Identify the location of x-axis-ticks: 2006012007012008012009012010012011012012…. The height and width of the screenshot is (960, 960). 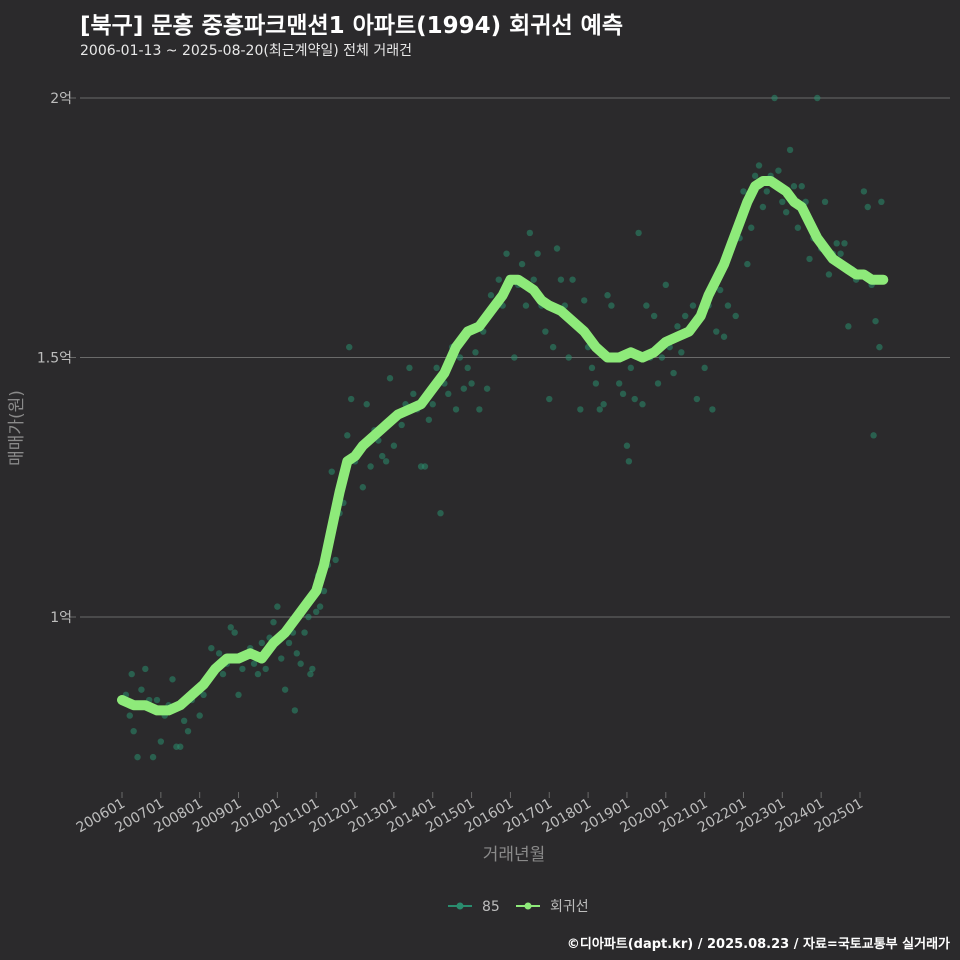
(470, 814).